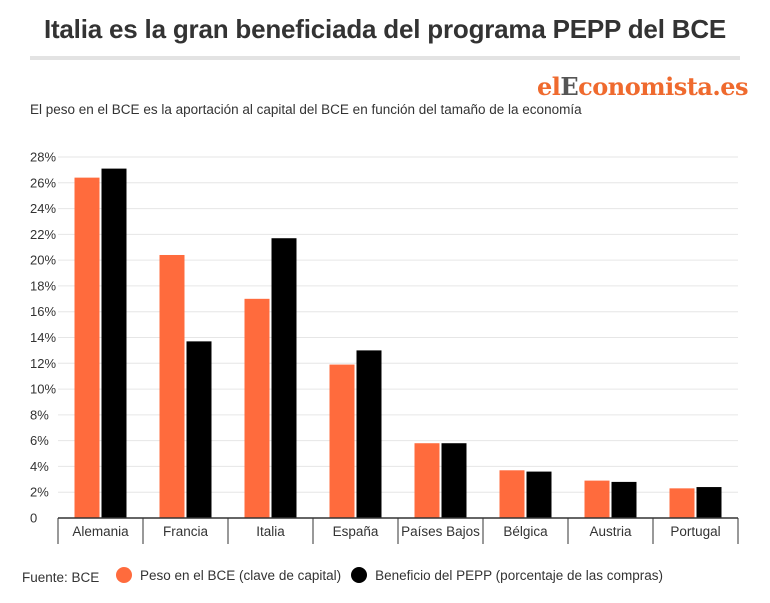 Image resolution: width=770 pixels, height=603 pixels. What do you see at coordinates (39, 492) in the screenshot?
I see `y-tick-label: 2%` at bounding box center [39, 492].